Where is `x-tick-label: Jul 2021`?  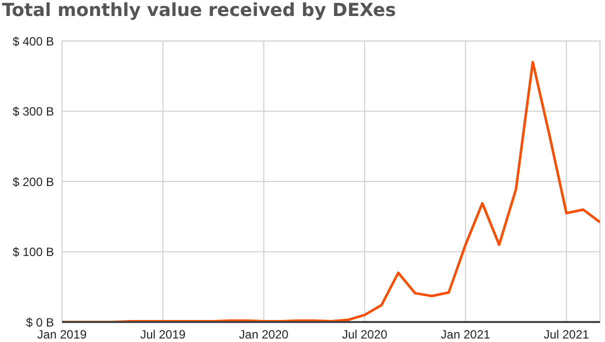
x-tick-label: Jul 2021 is located at coordinates (567, 335).